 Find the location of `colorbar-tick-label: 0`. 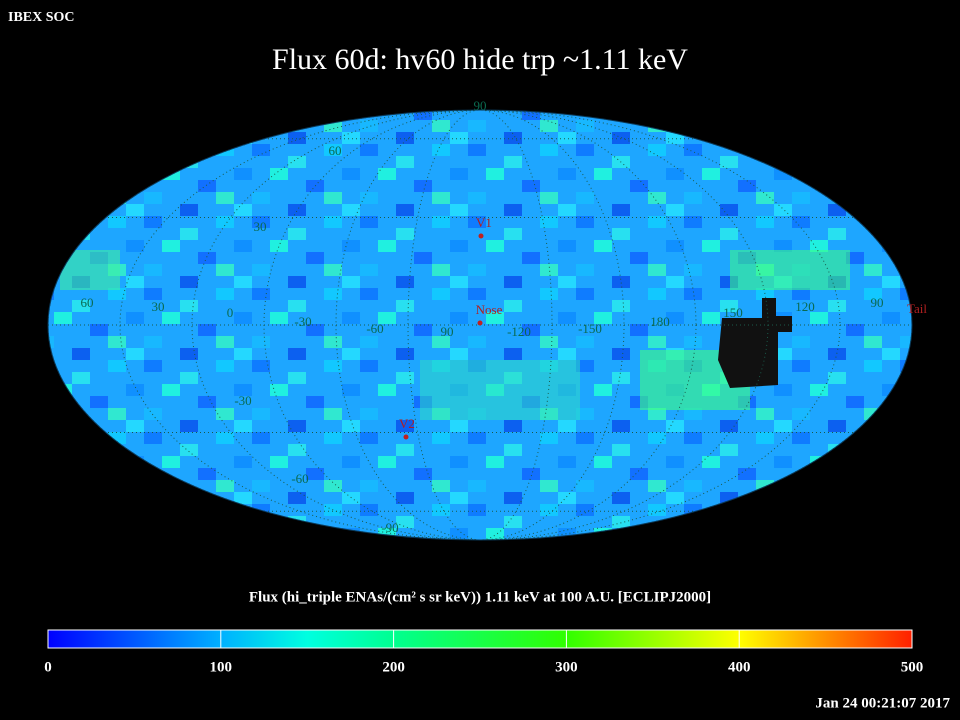

colorbar-tick-label: 0 is located at coordinates (48, 667).